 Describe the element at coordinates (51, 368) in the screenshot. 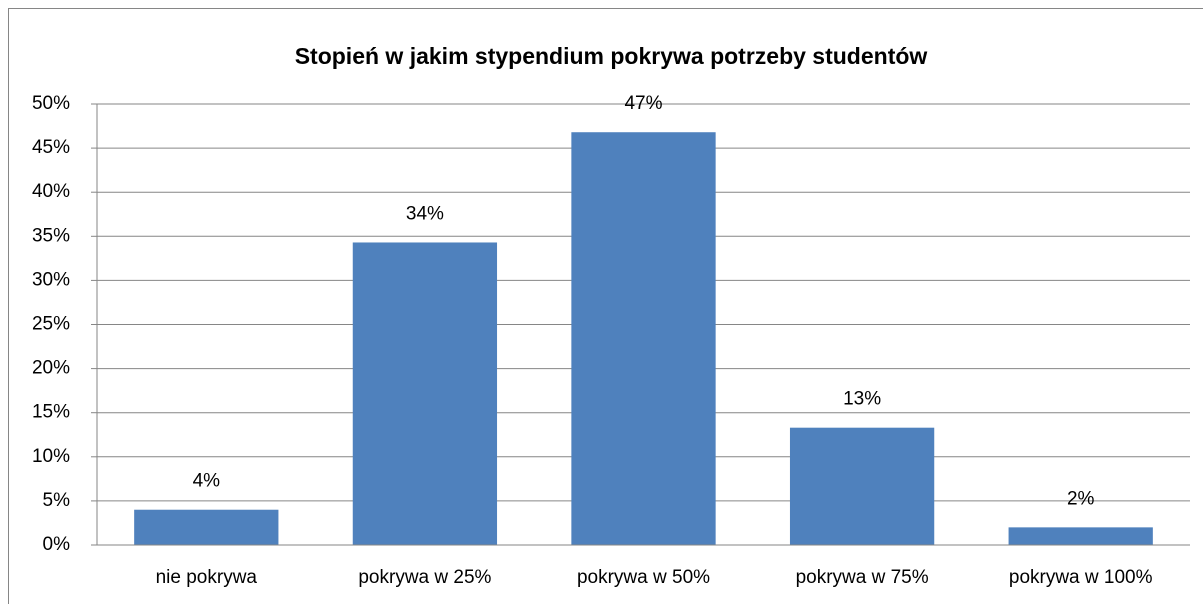

I see `y-tick-label: 20%` at that location.